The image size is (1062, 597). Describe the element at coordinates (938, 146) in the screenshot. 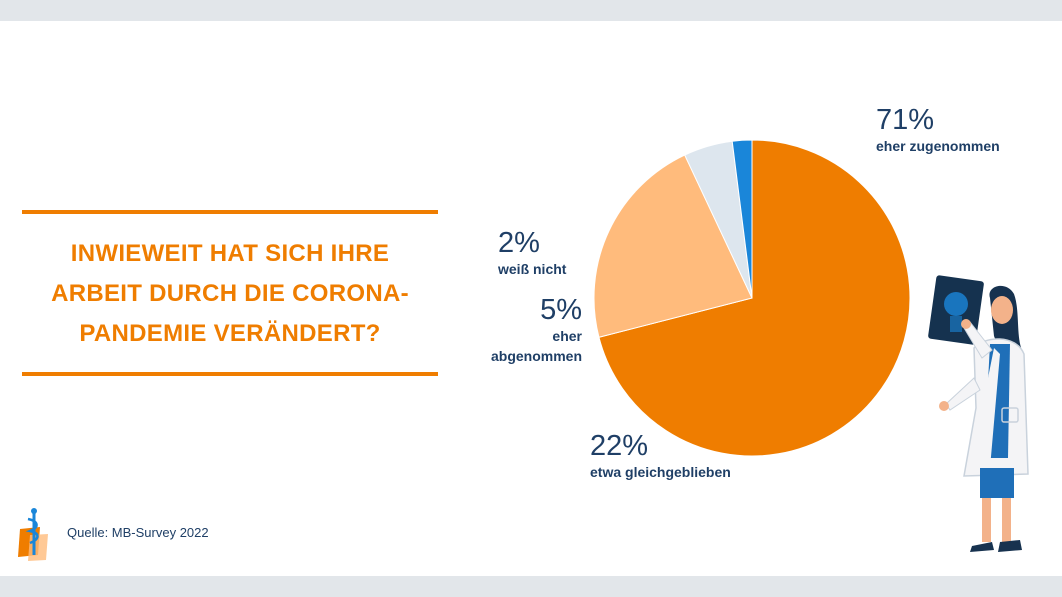

I see `label-increased-text: eher zugenommen` at that location.